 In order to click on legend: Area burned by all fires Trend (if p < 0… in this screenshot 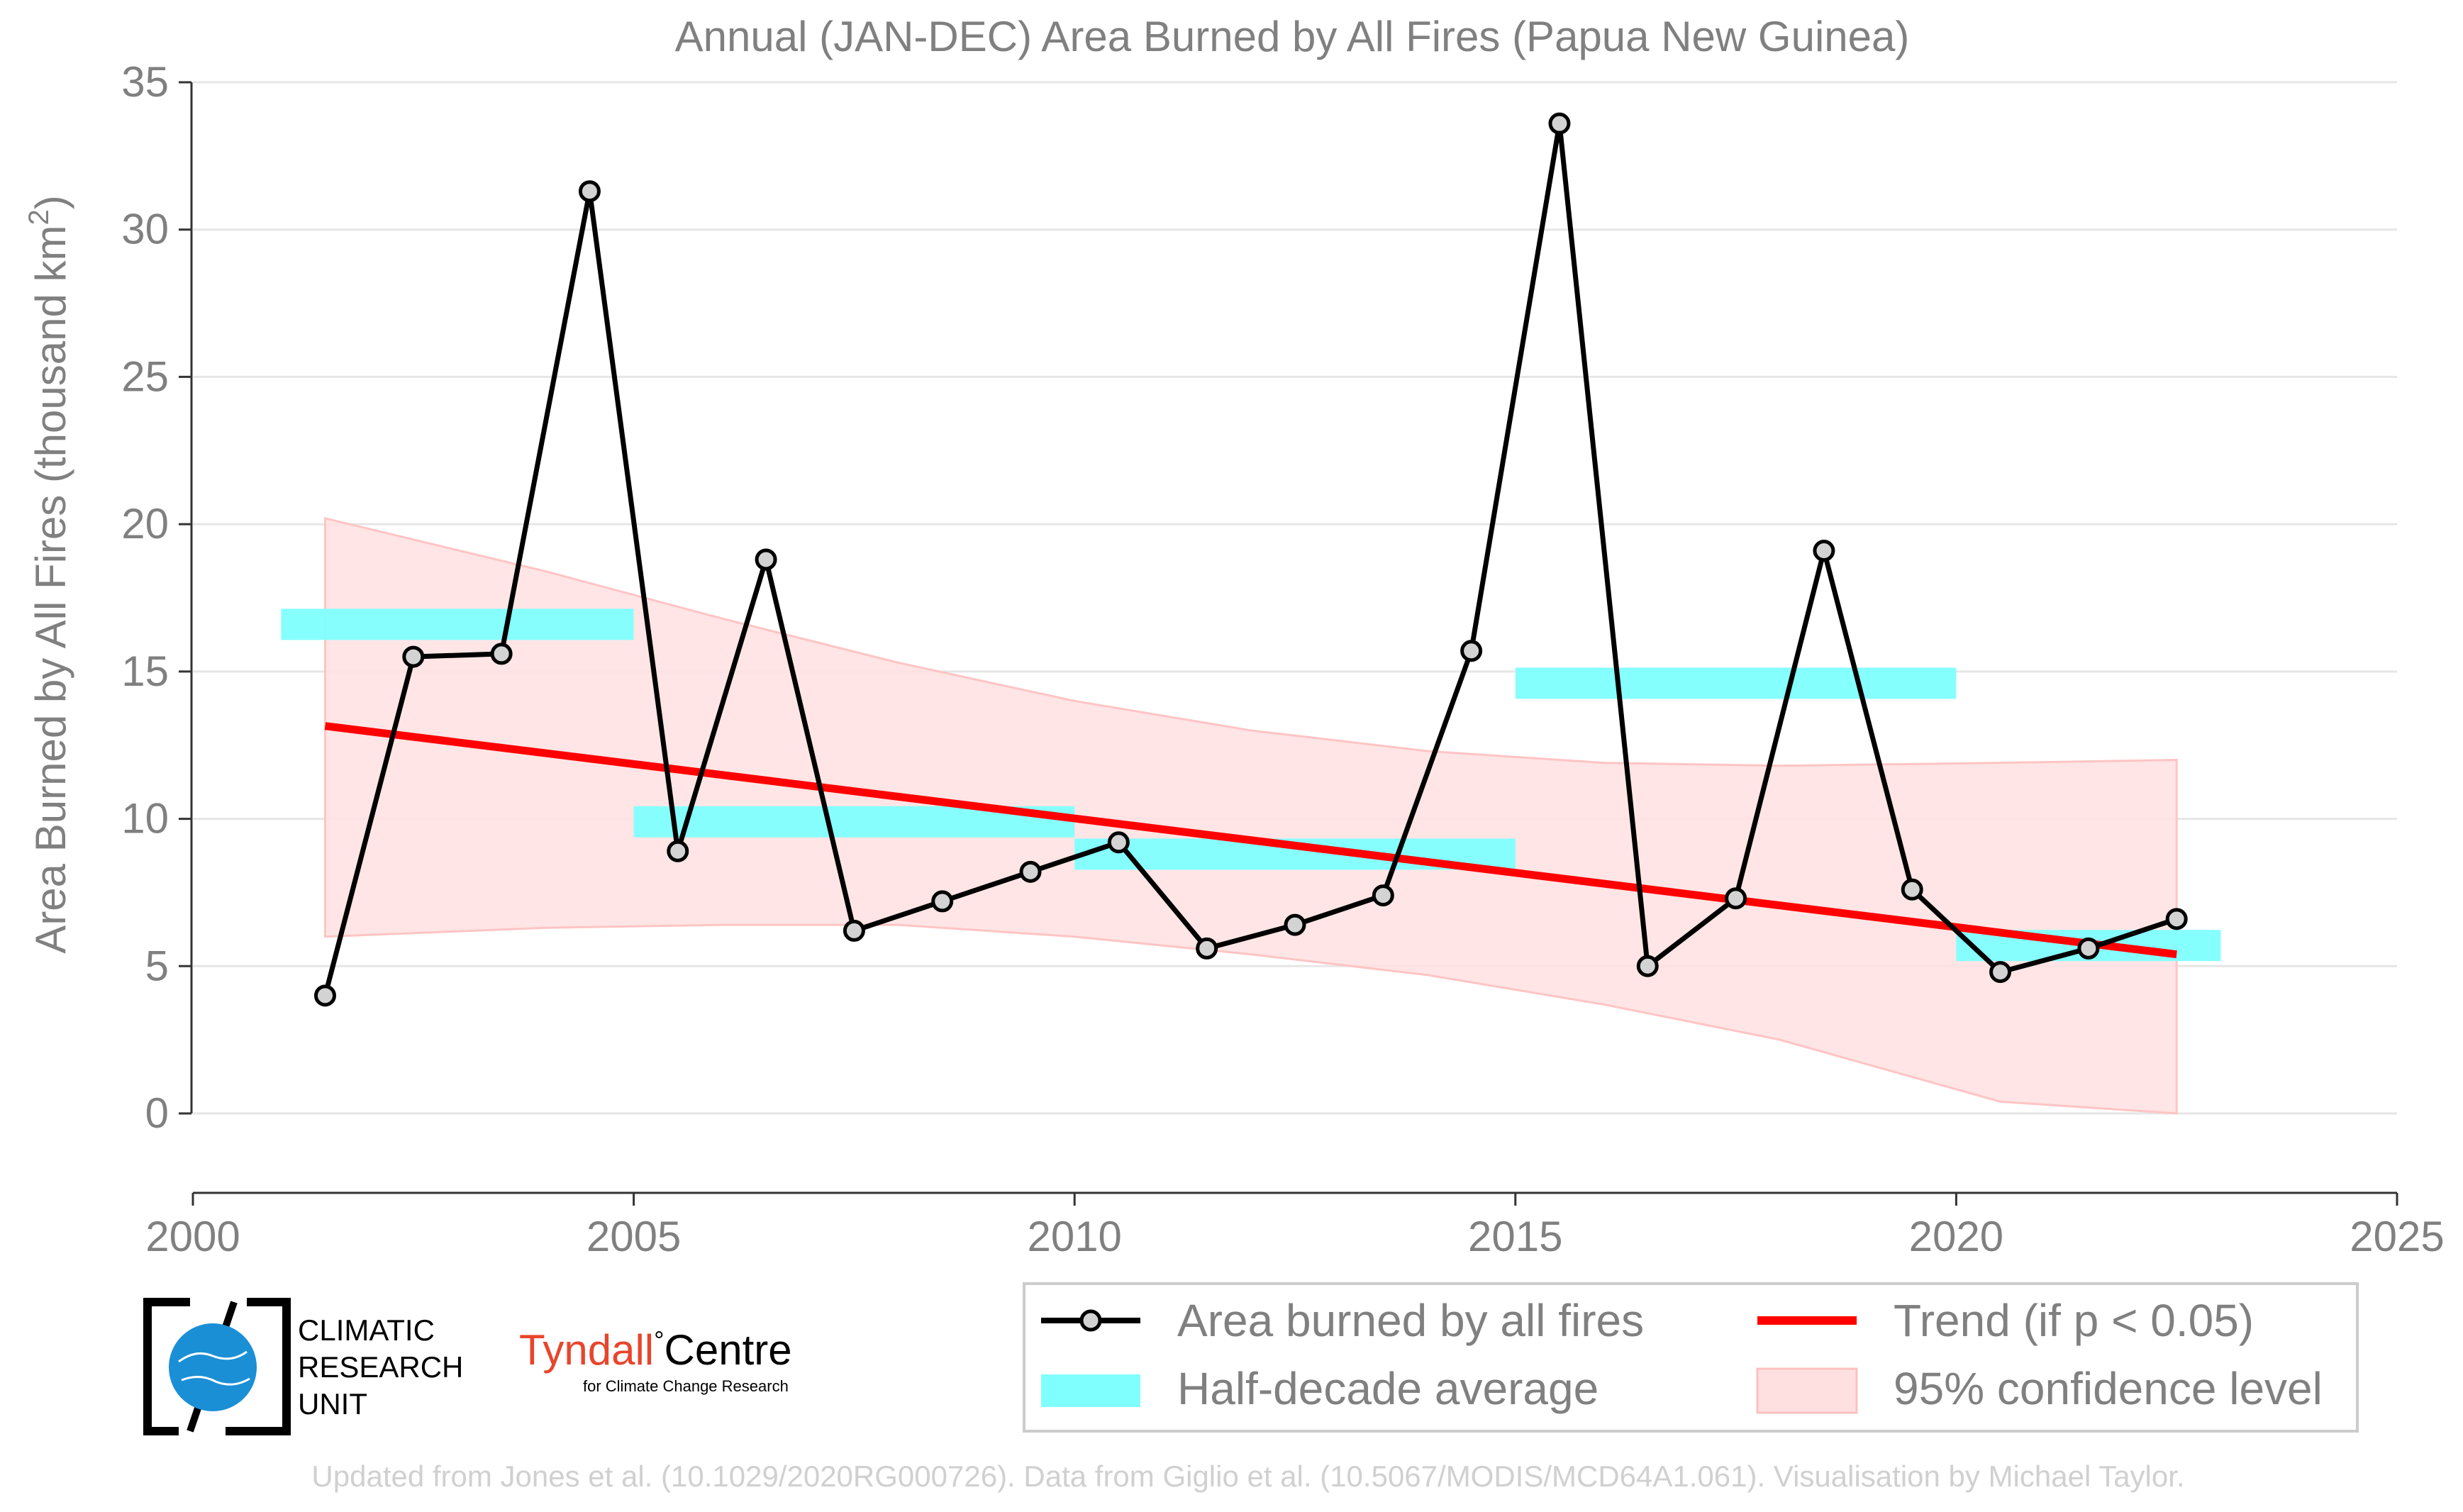, I will do `click(1691, 1357)`.